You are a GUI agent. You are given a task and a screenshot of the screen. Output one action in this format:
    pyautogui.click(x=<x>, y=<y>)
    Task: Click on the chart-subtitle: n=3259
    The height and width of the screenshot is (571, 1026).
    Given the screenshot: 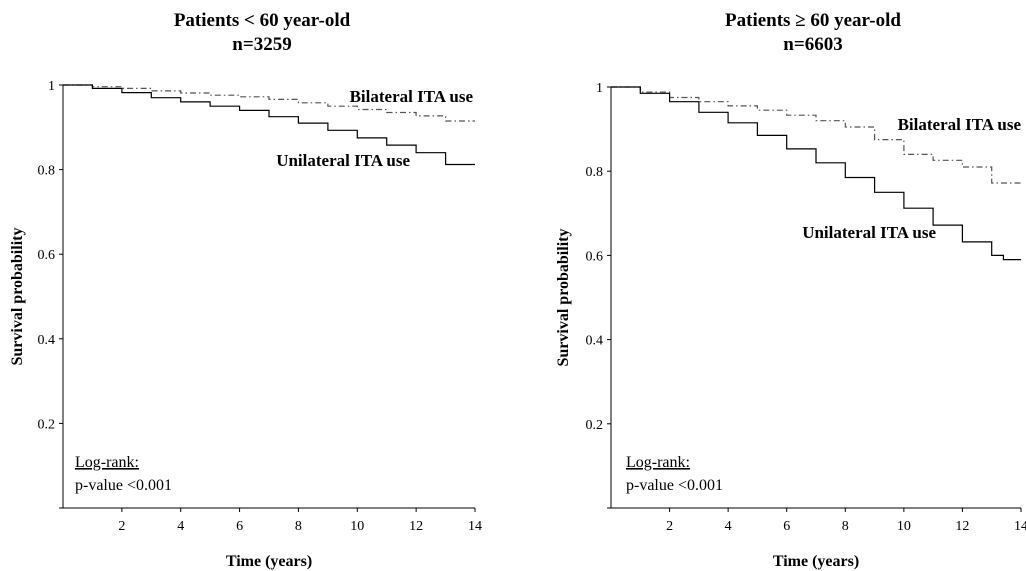 What is the action you would take?
    pyautogui.click(x=261, y=44)
    